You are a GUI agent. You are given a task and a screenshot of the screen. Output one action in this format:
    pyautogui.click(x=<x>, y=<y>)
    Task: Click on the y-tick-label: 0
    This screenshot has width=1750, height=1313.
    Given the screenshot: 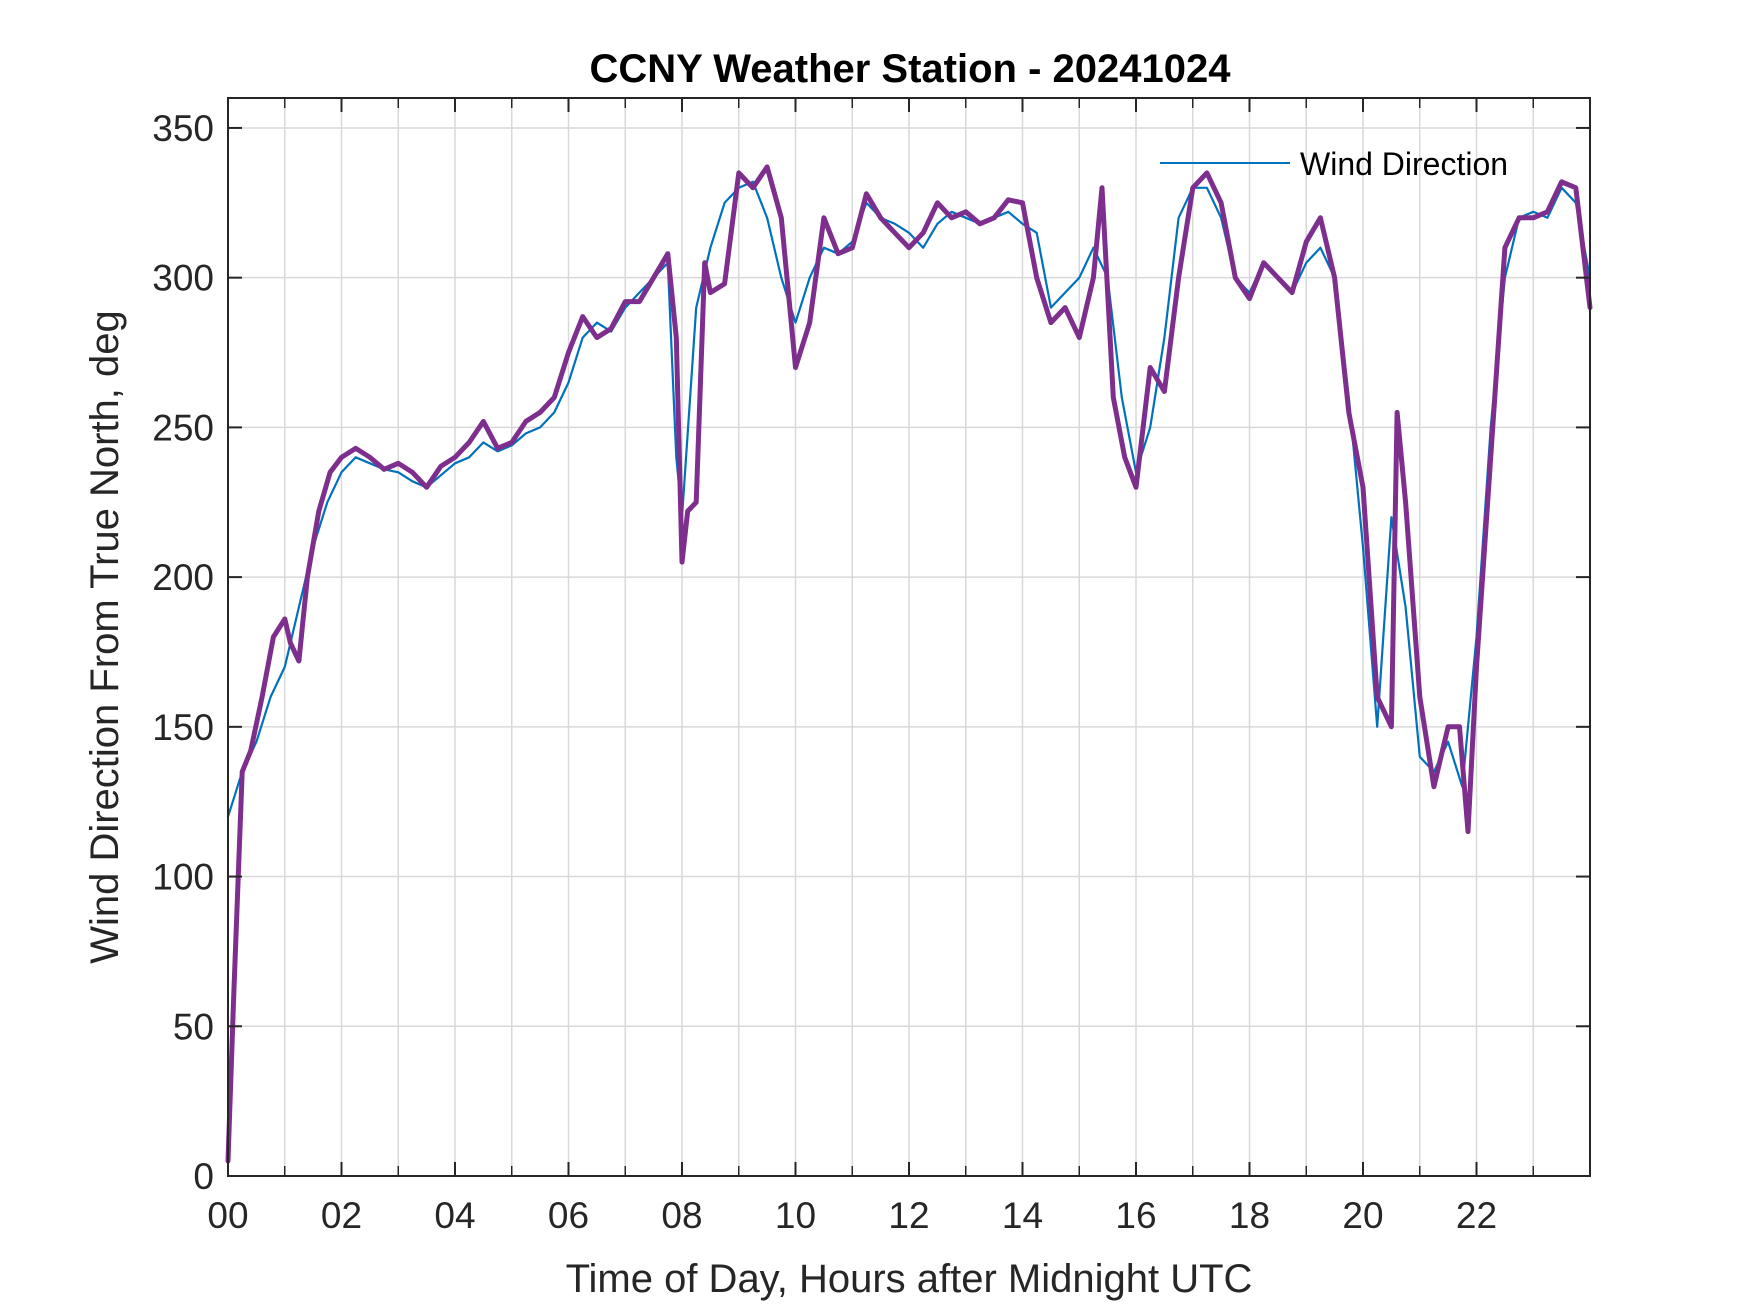 What is the action you would take?
    pyautogui.click(x=203, y=1176)
    